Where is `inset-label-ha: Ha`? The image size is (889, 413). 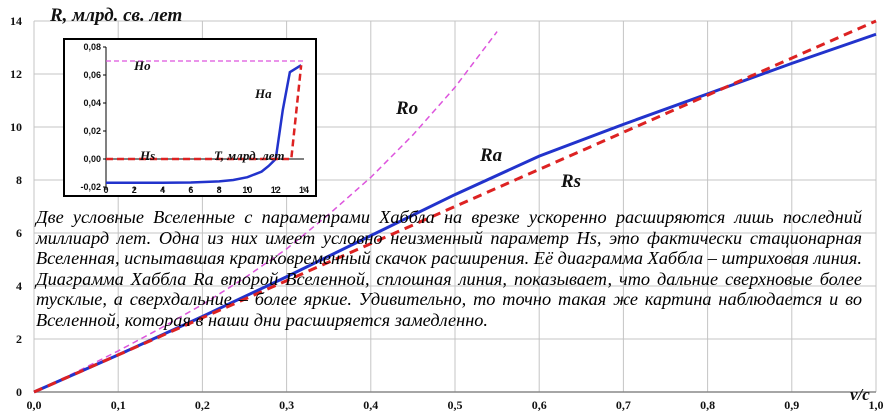
inset-label-ha: Ha is located at coordinates (263, 93).